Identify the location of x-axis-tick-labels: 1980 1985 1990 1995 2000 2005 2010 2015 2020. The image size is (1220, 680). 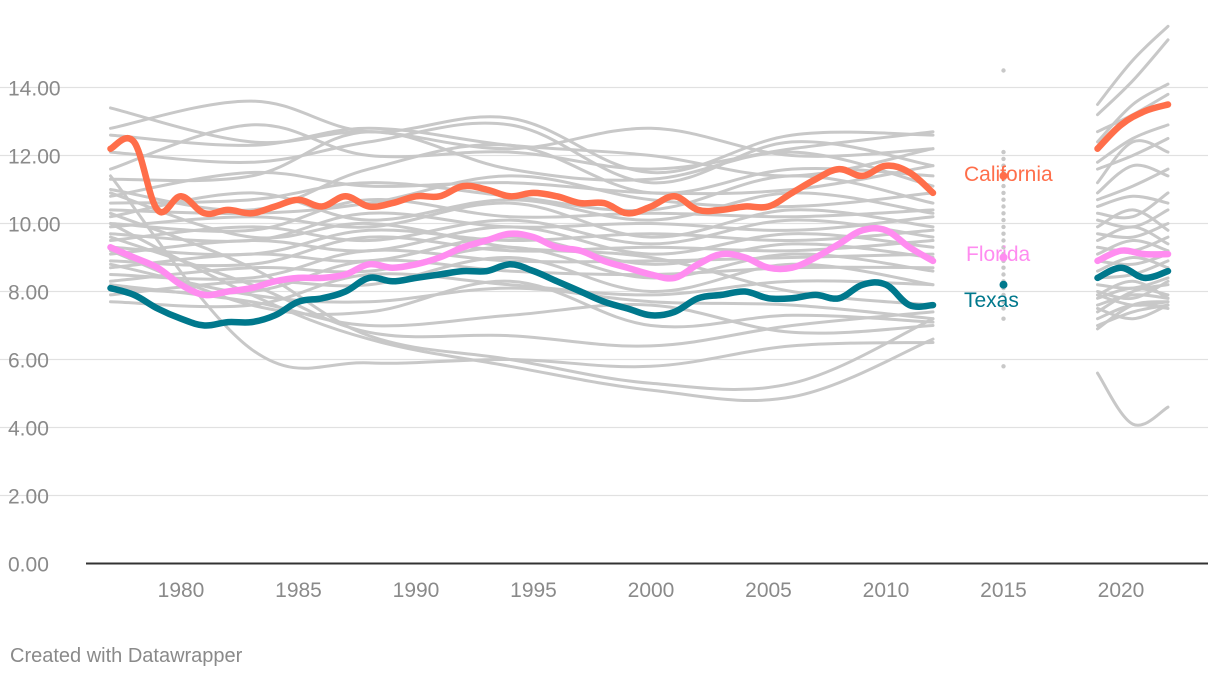
(651, 590).